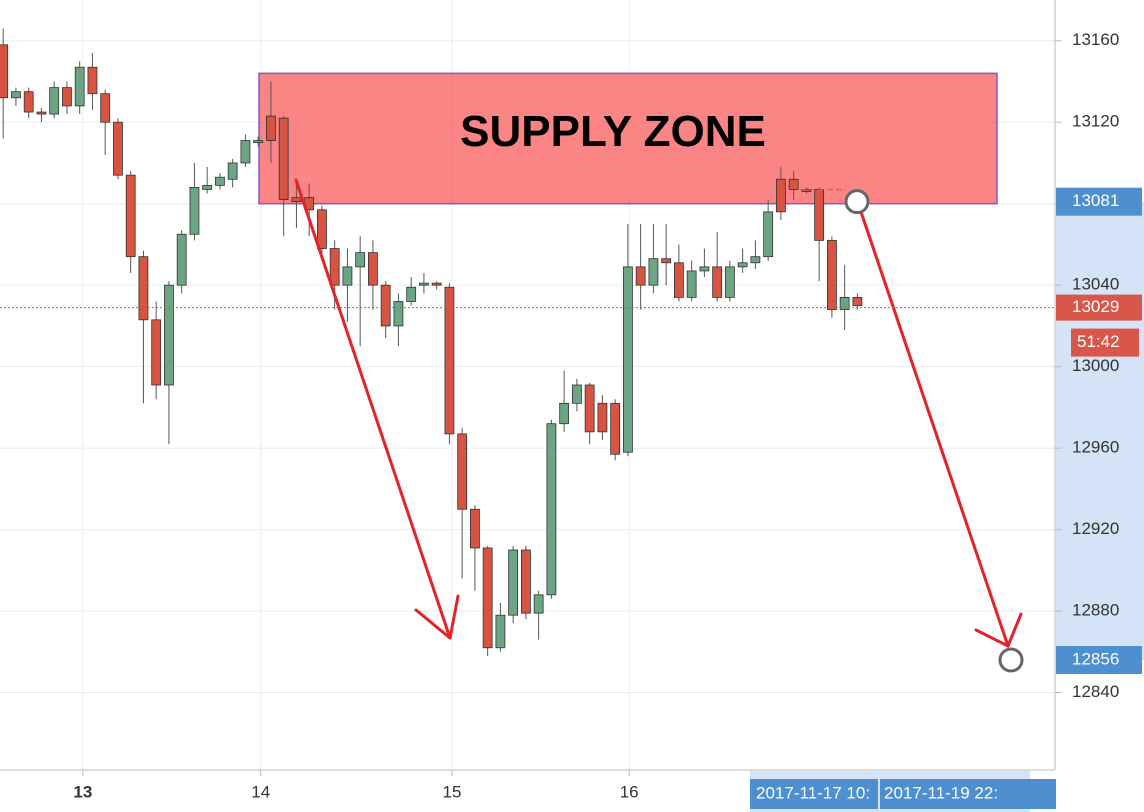 This screenshot has width=1144, height=812. I want to click on y-tick-label: 12840, so click(1095, 691).